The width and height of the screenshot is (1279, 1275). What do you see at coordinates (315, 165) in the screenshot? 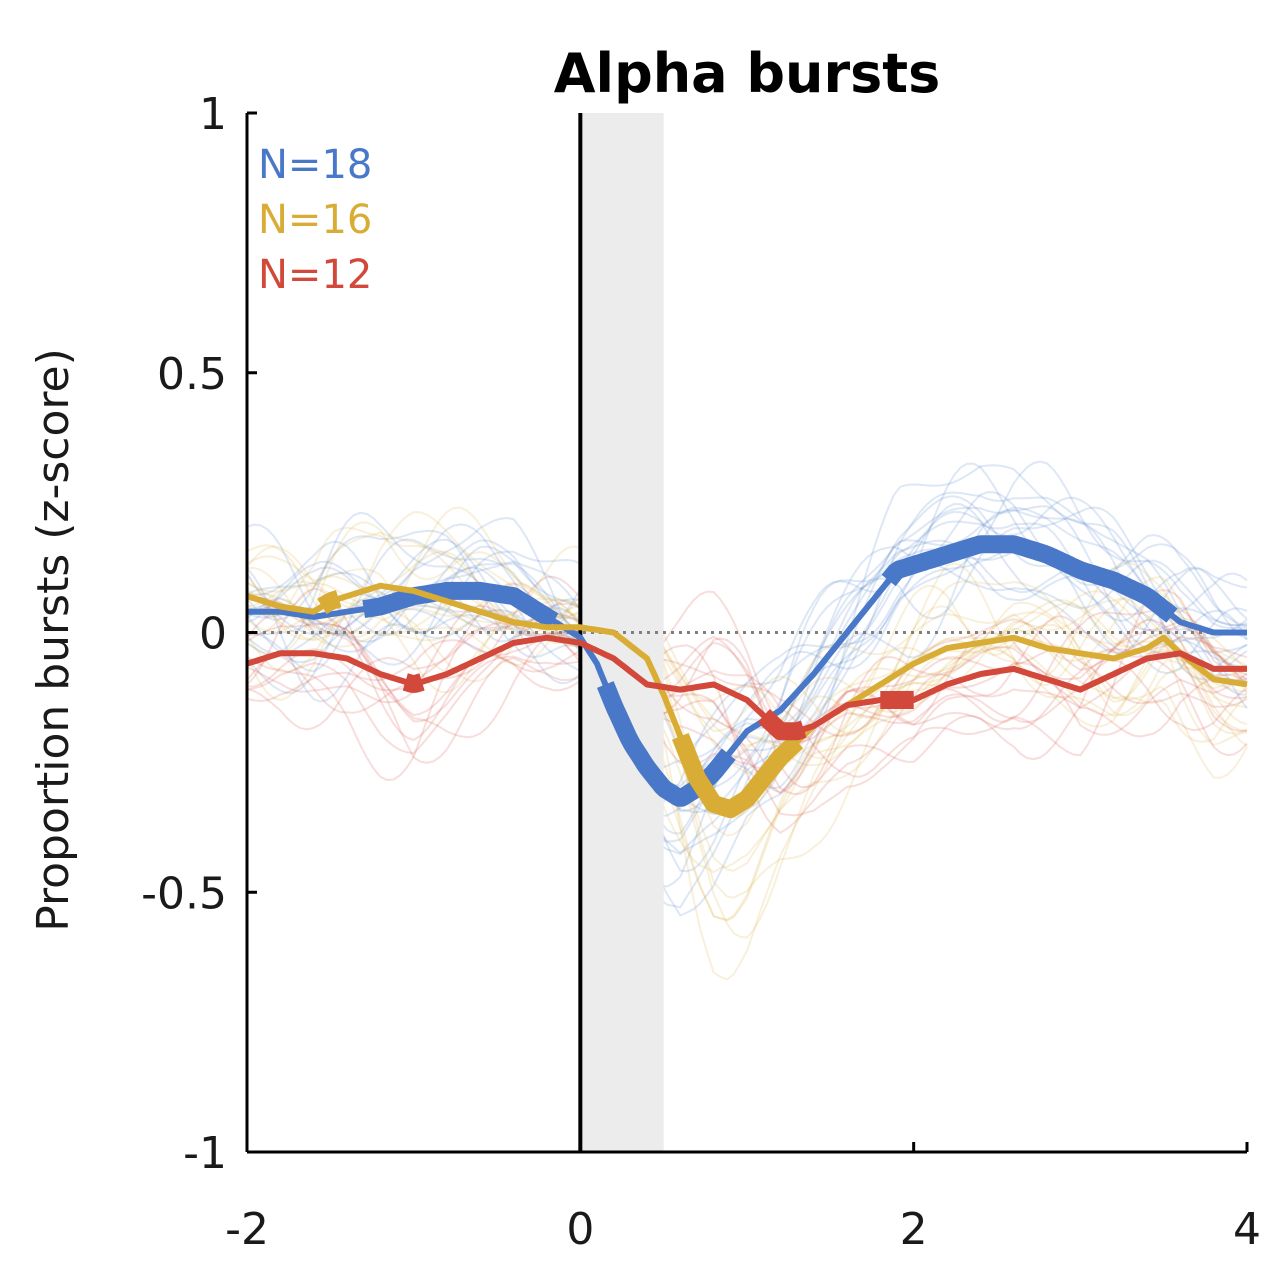
I see `legend-entry: N=18` at bounding box center [315, 165].